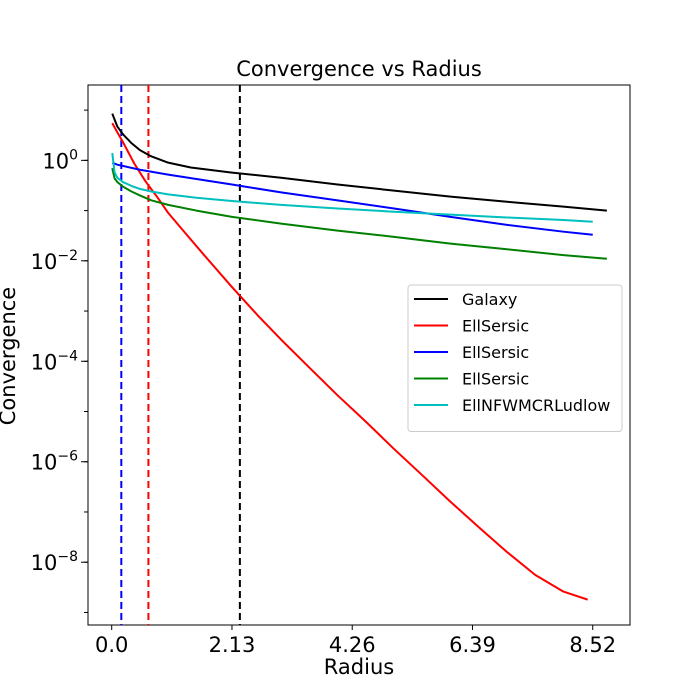  Describe the element at coordinates (495, 379) in the screenshot. I see `legend-entry-4: EllSersic` at that location.